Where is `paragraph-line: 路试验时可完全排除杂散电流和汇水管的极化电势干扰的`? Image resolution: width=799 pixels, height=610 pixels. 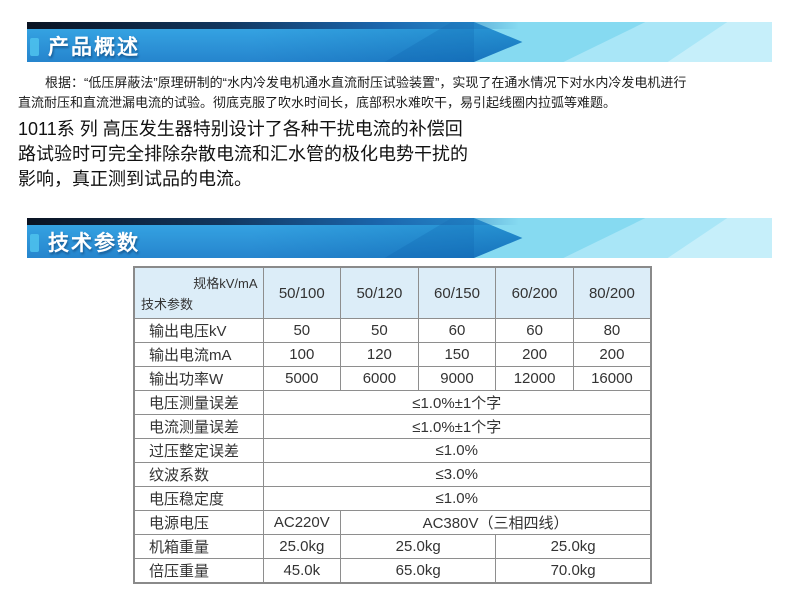
paragraph-line: 路试验时可完全排除杂散电流和汇水管的极化电势干扰的 is located at coordinates (243, 154).